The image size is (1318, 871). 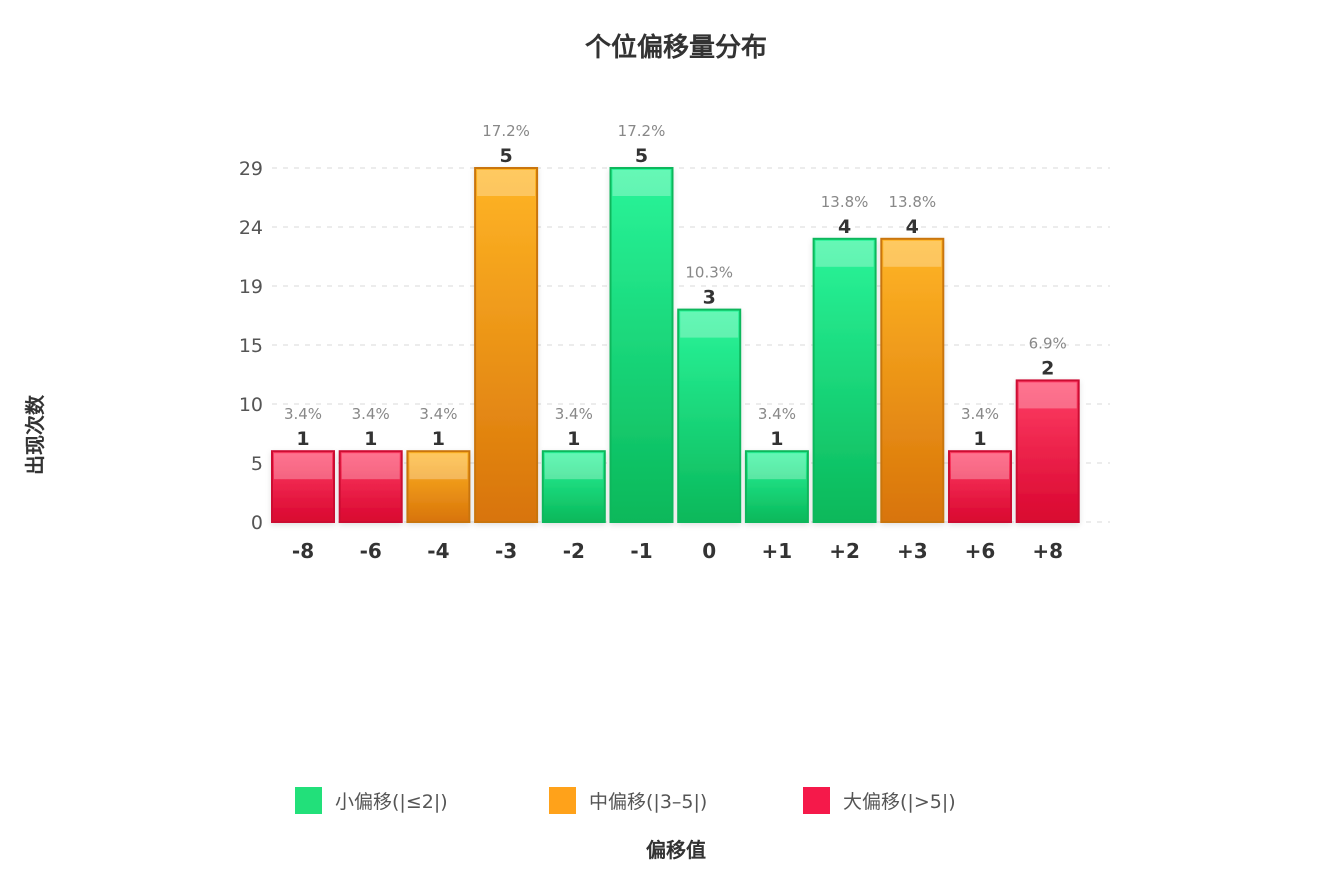 I want to click on bar--8, so click(x=303, y=487).